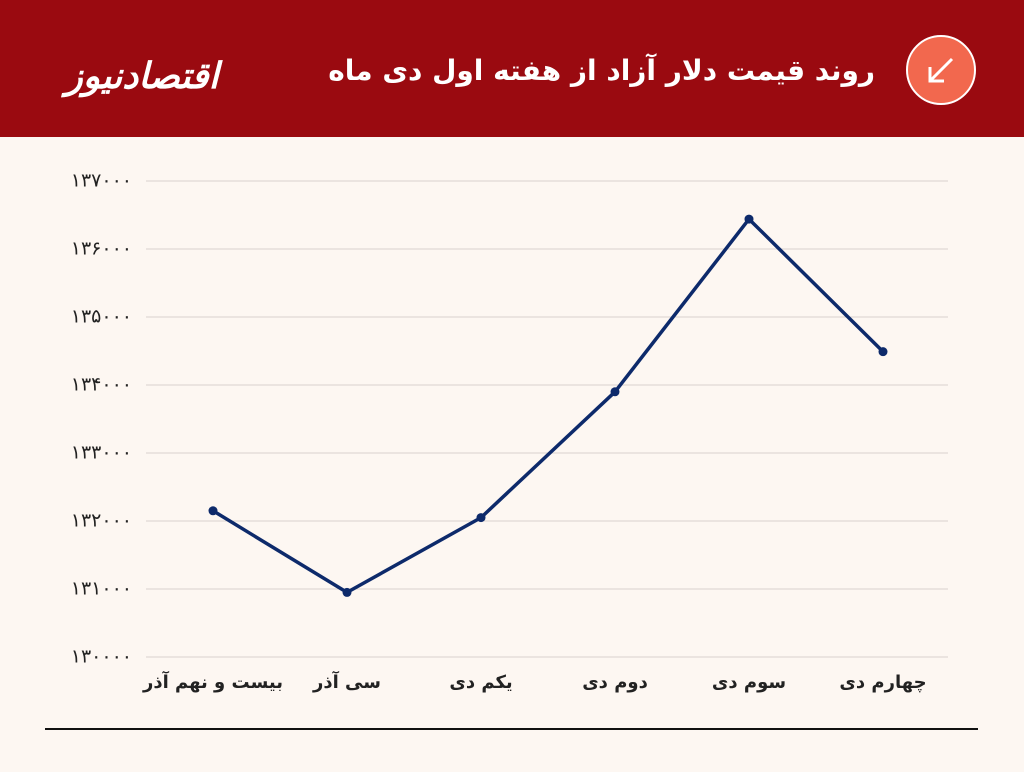 Image resolution: width=1024 pixels, height=772 pixels. What do you see at coordinates (749, 682) in the screenshot?
I see `x-tick-label: سوم دی` at bounding box center [749, 682].